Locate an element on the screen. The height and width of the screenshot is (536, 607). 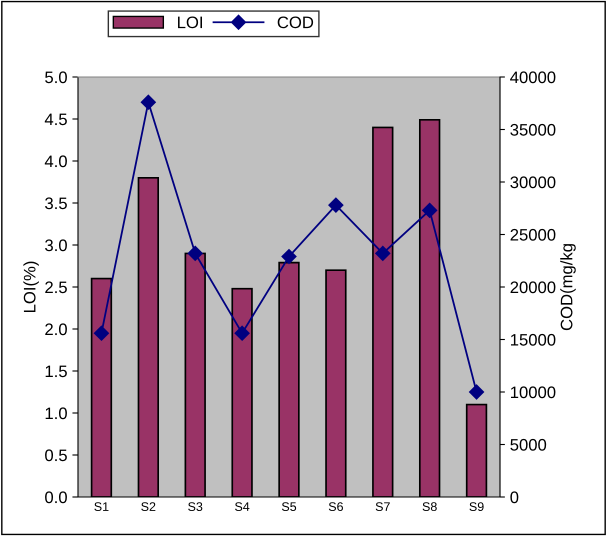
legend-label: LOI is located at coordinates (190, 22).